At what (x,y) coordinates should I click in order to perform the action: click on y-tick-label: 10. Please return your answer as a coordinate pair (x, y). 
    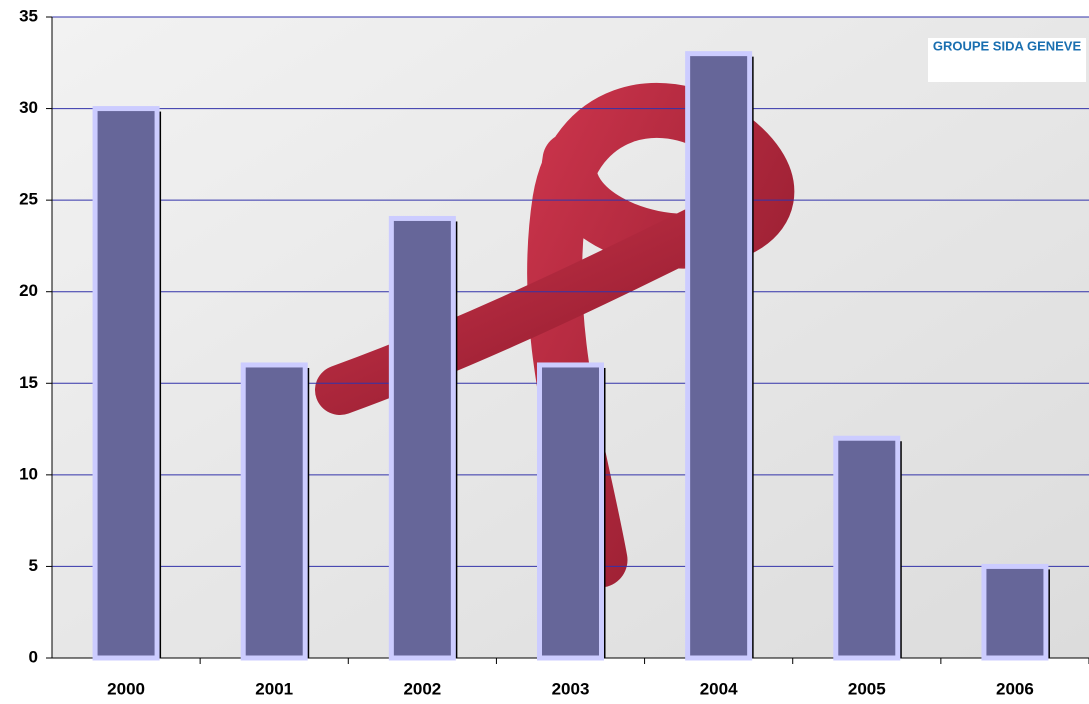
    Looking at the image, I should click on (28, 473).